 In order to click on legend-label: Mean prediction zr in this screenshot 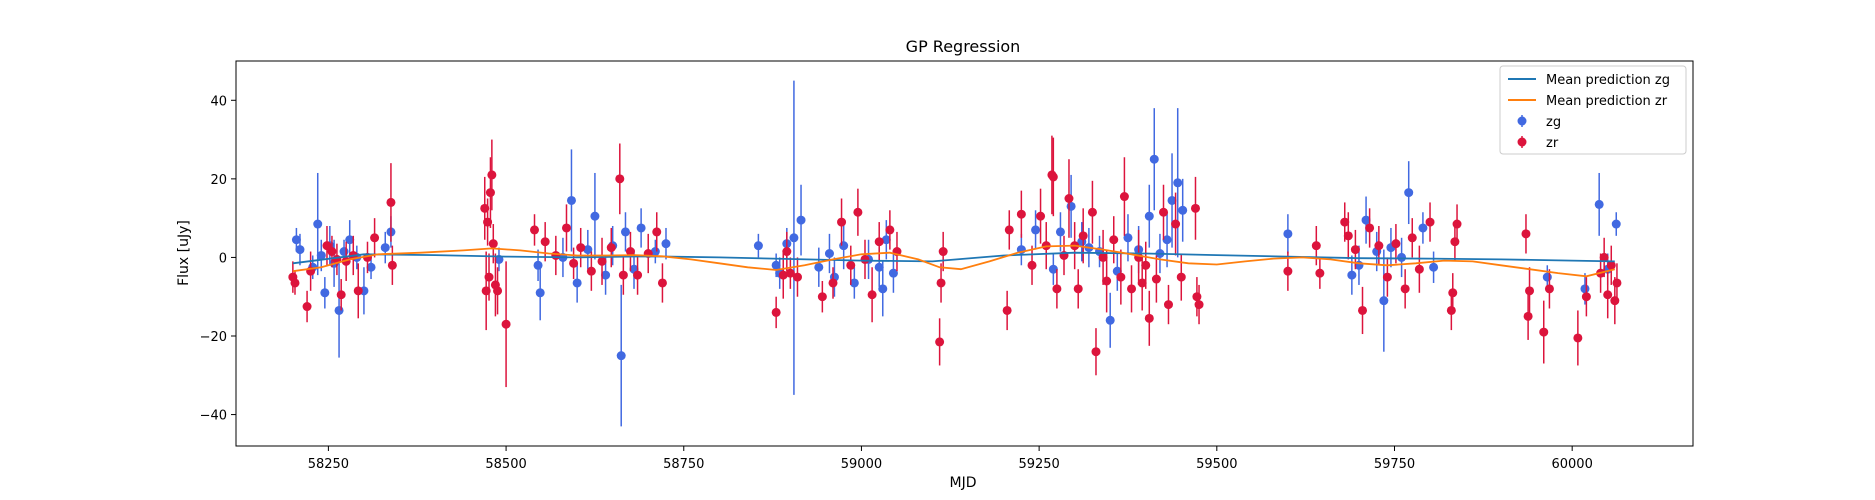, I will do `click(1607, 101)`.